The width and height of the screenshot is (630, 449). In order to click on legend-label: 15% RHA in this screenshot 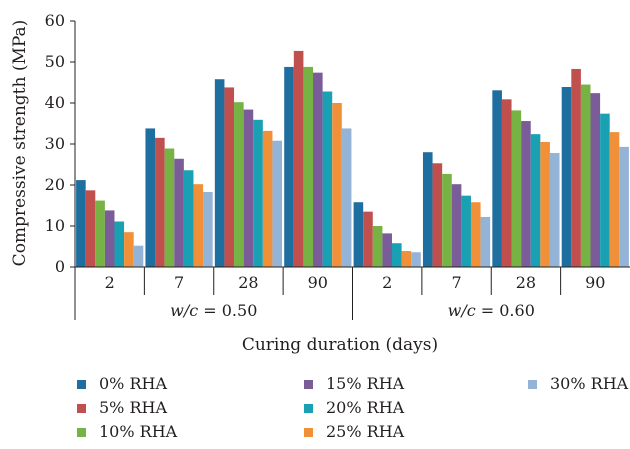, I will do `click(365, 383)`.